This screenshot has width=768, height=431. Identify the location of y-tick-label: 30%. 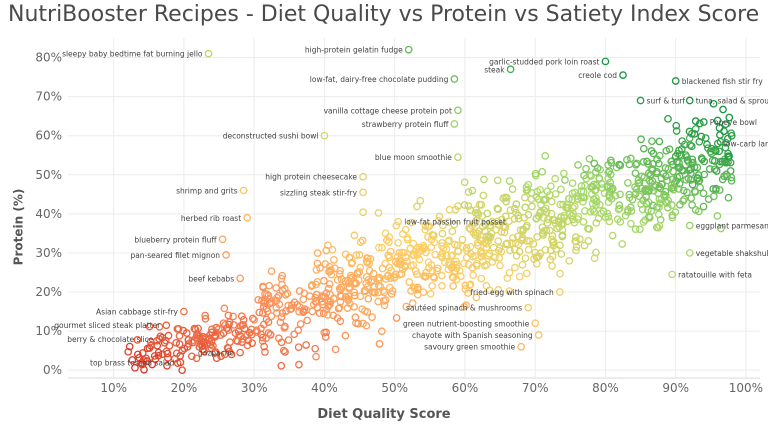
(48, 253).